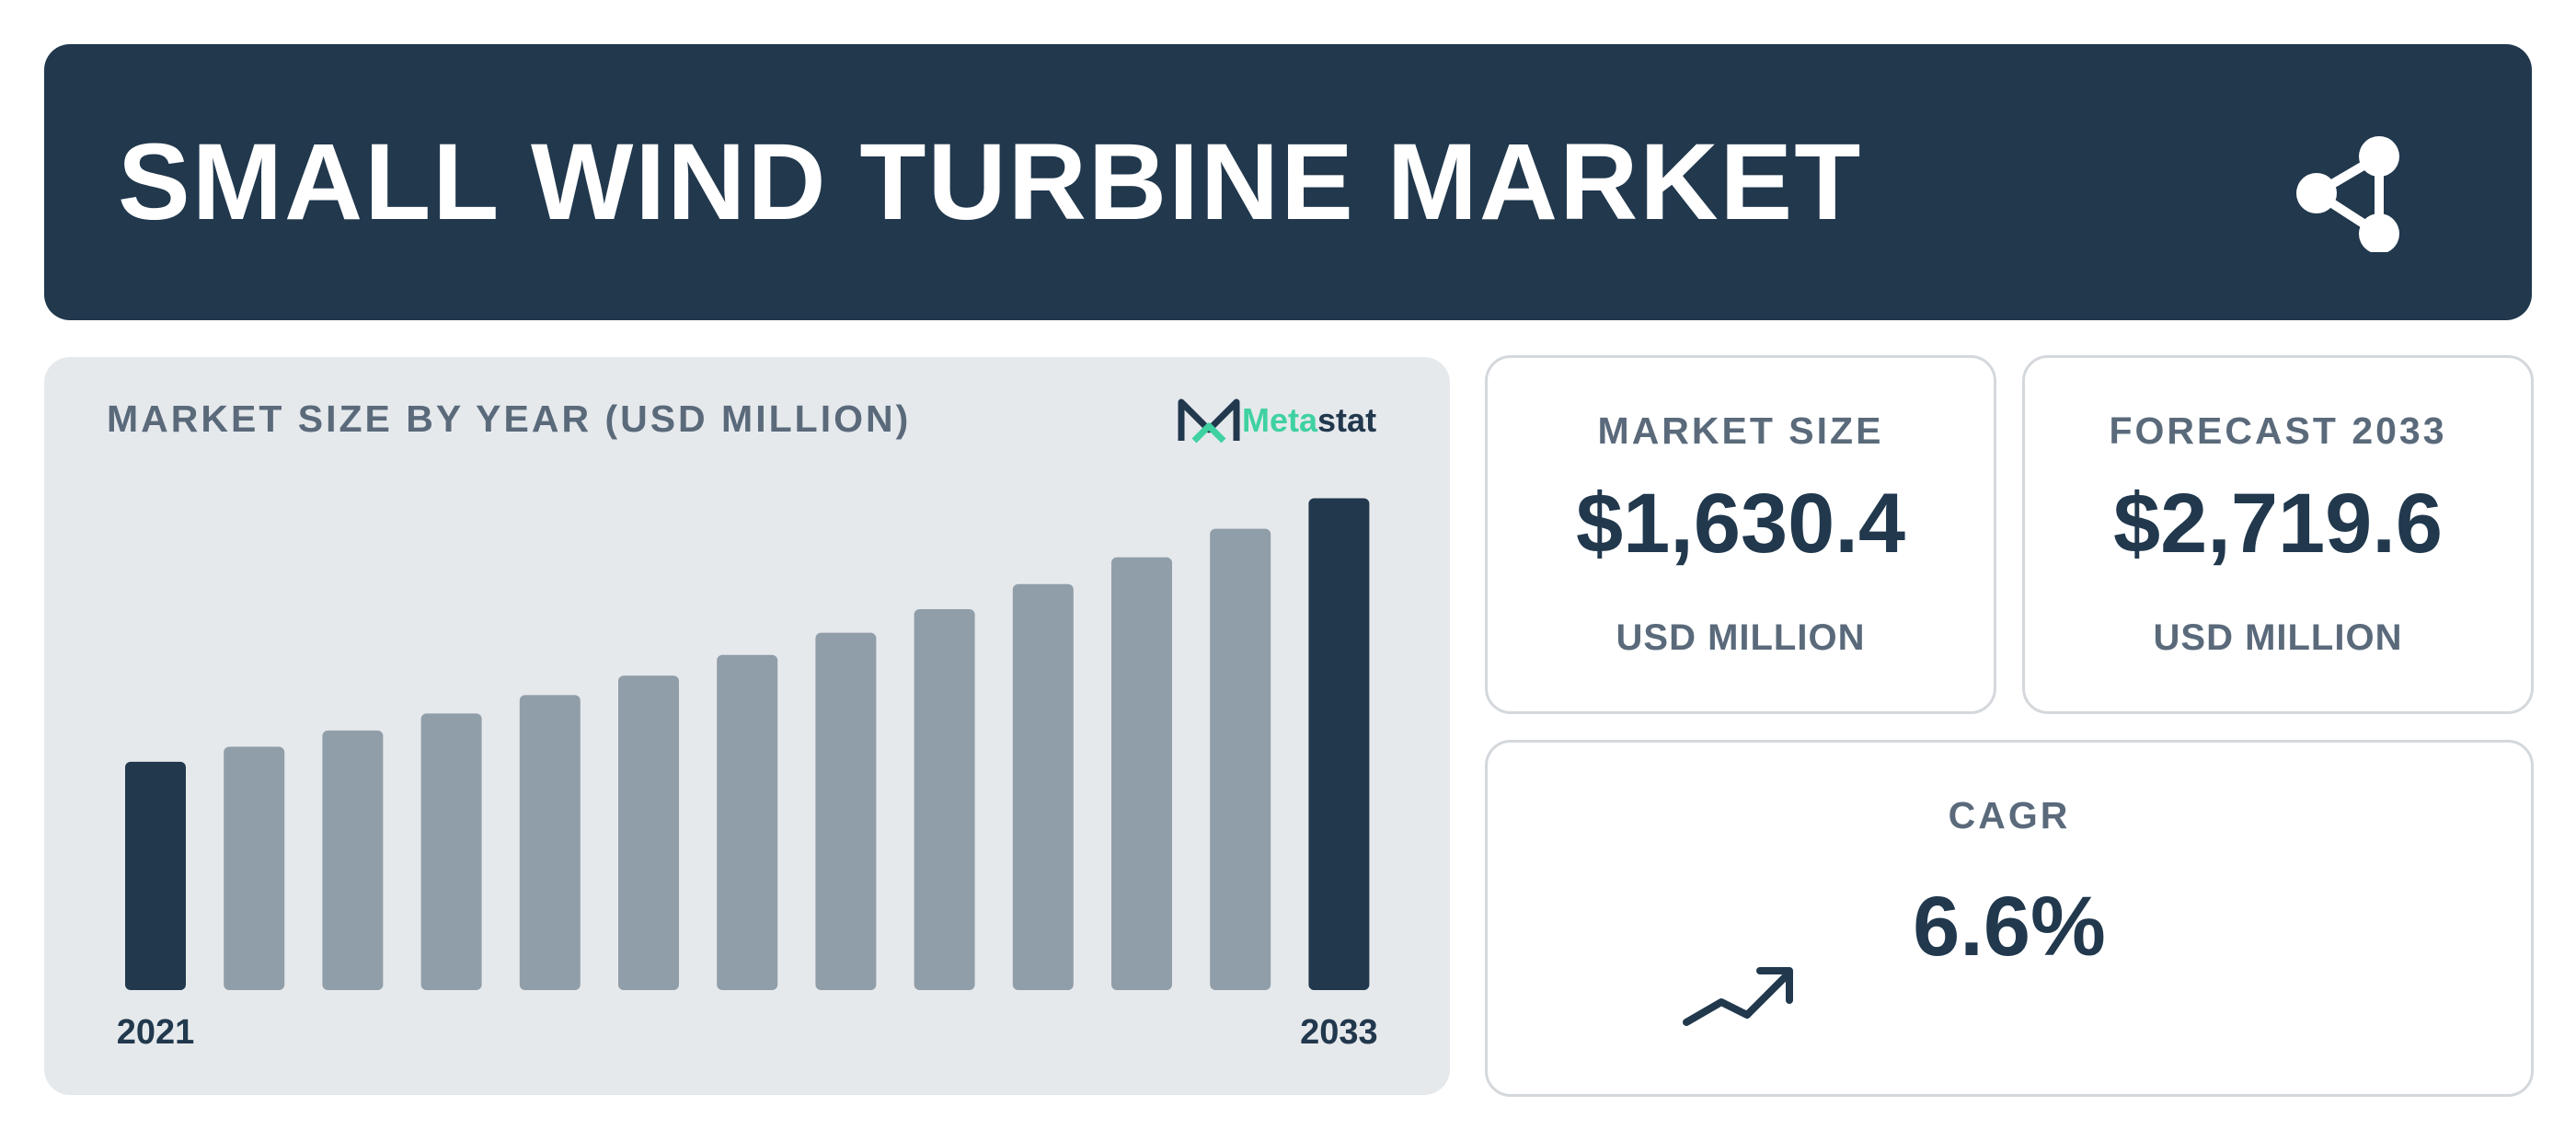 The height and width of the screenshot is (1141, 2576). Describe the element at coordinates (1043, 787) in the screenshot. I see `bar-2030` at that location.